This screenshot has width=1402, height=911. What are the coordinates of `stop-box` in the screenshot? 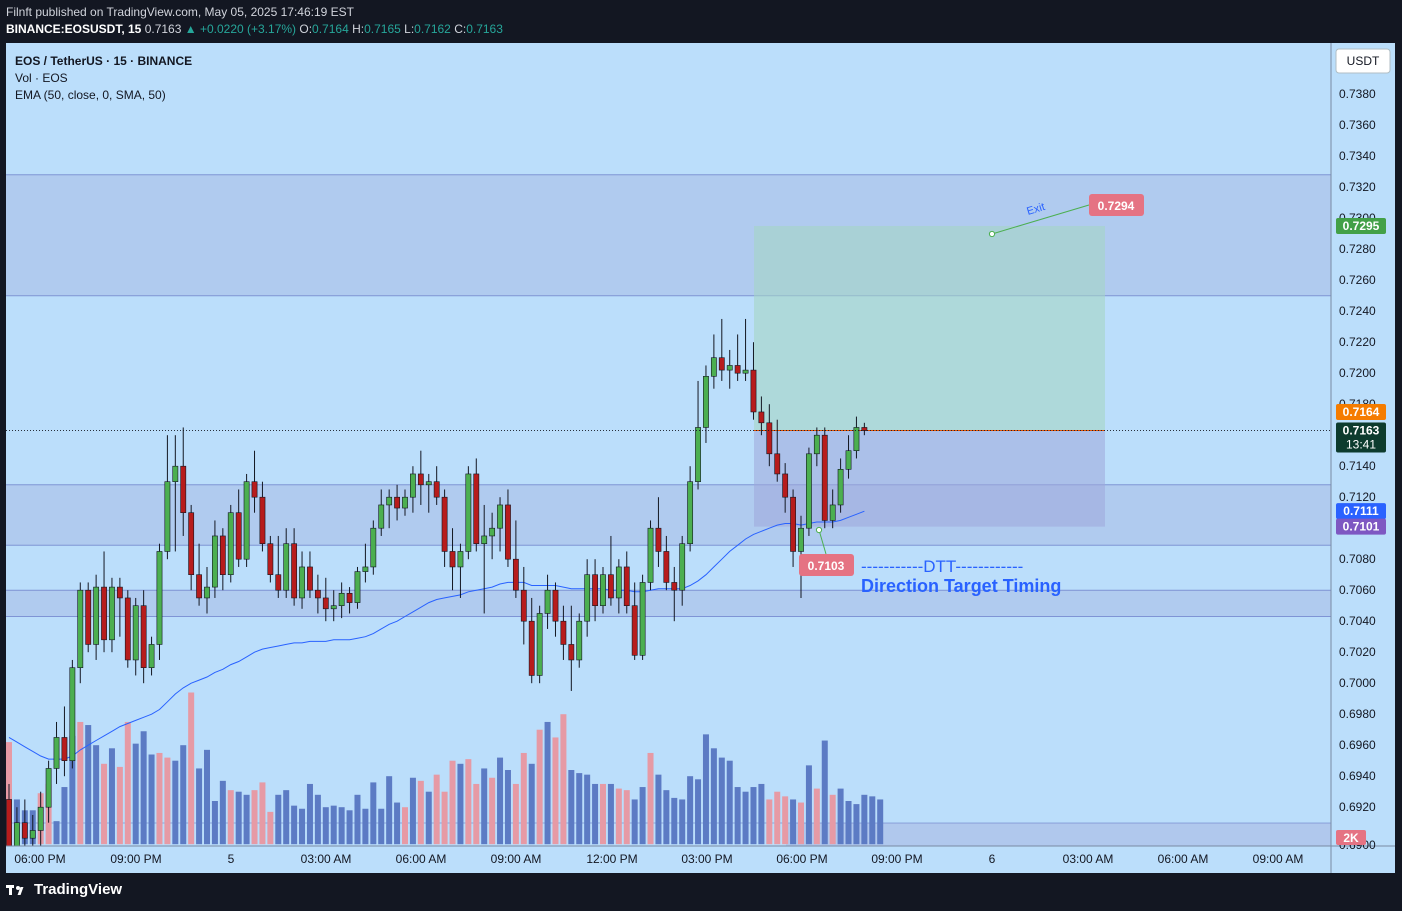 It's located at (929, 478).